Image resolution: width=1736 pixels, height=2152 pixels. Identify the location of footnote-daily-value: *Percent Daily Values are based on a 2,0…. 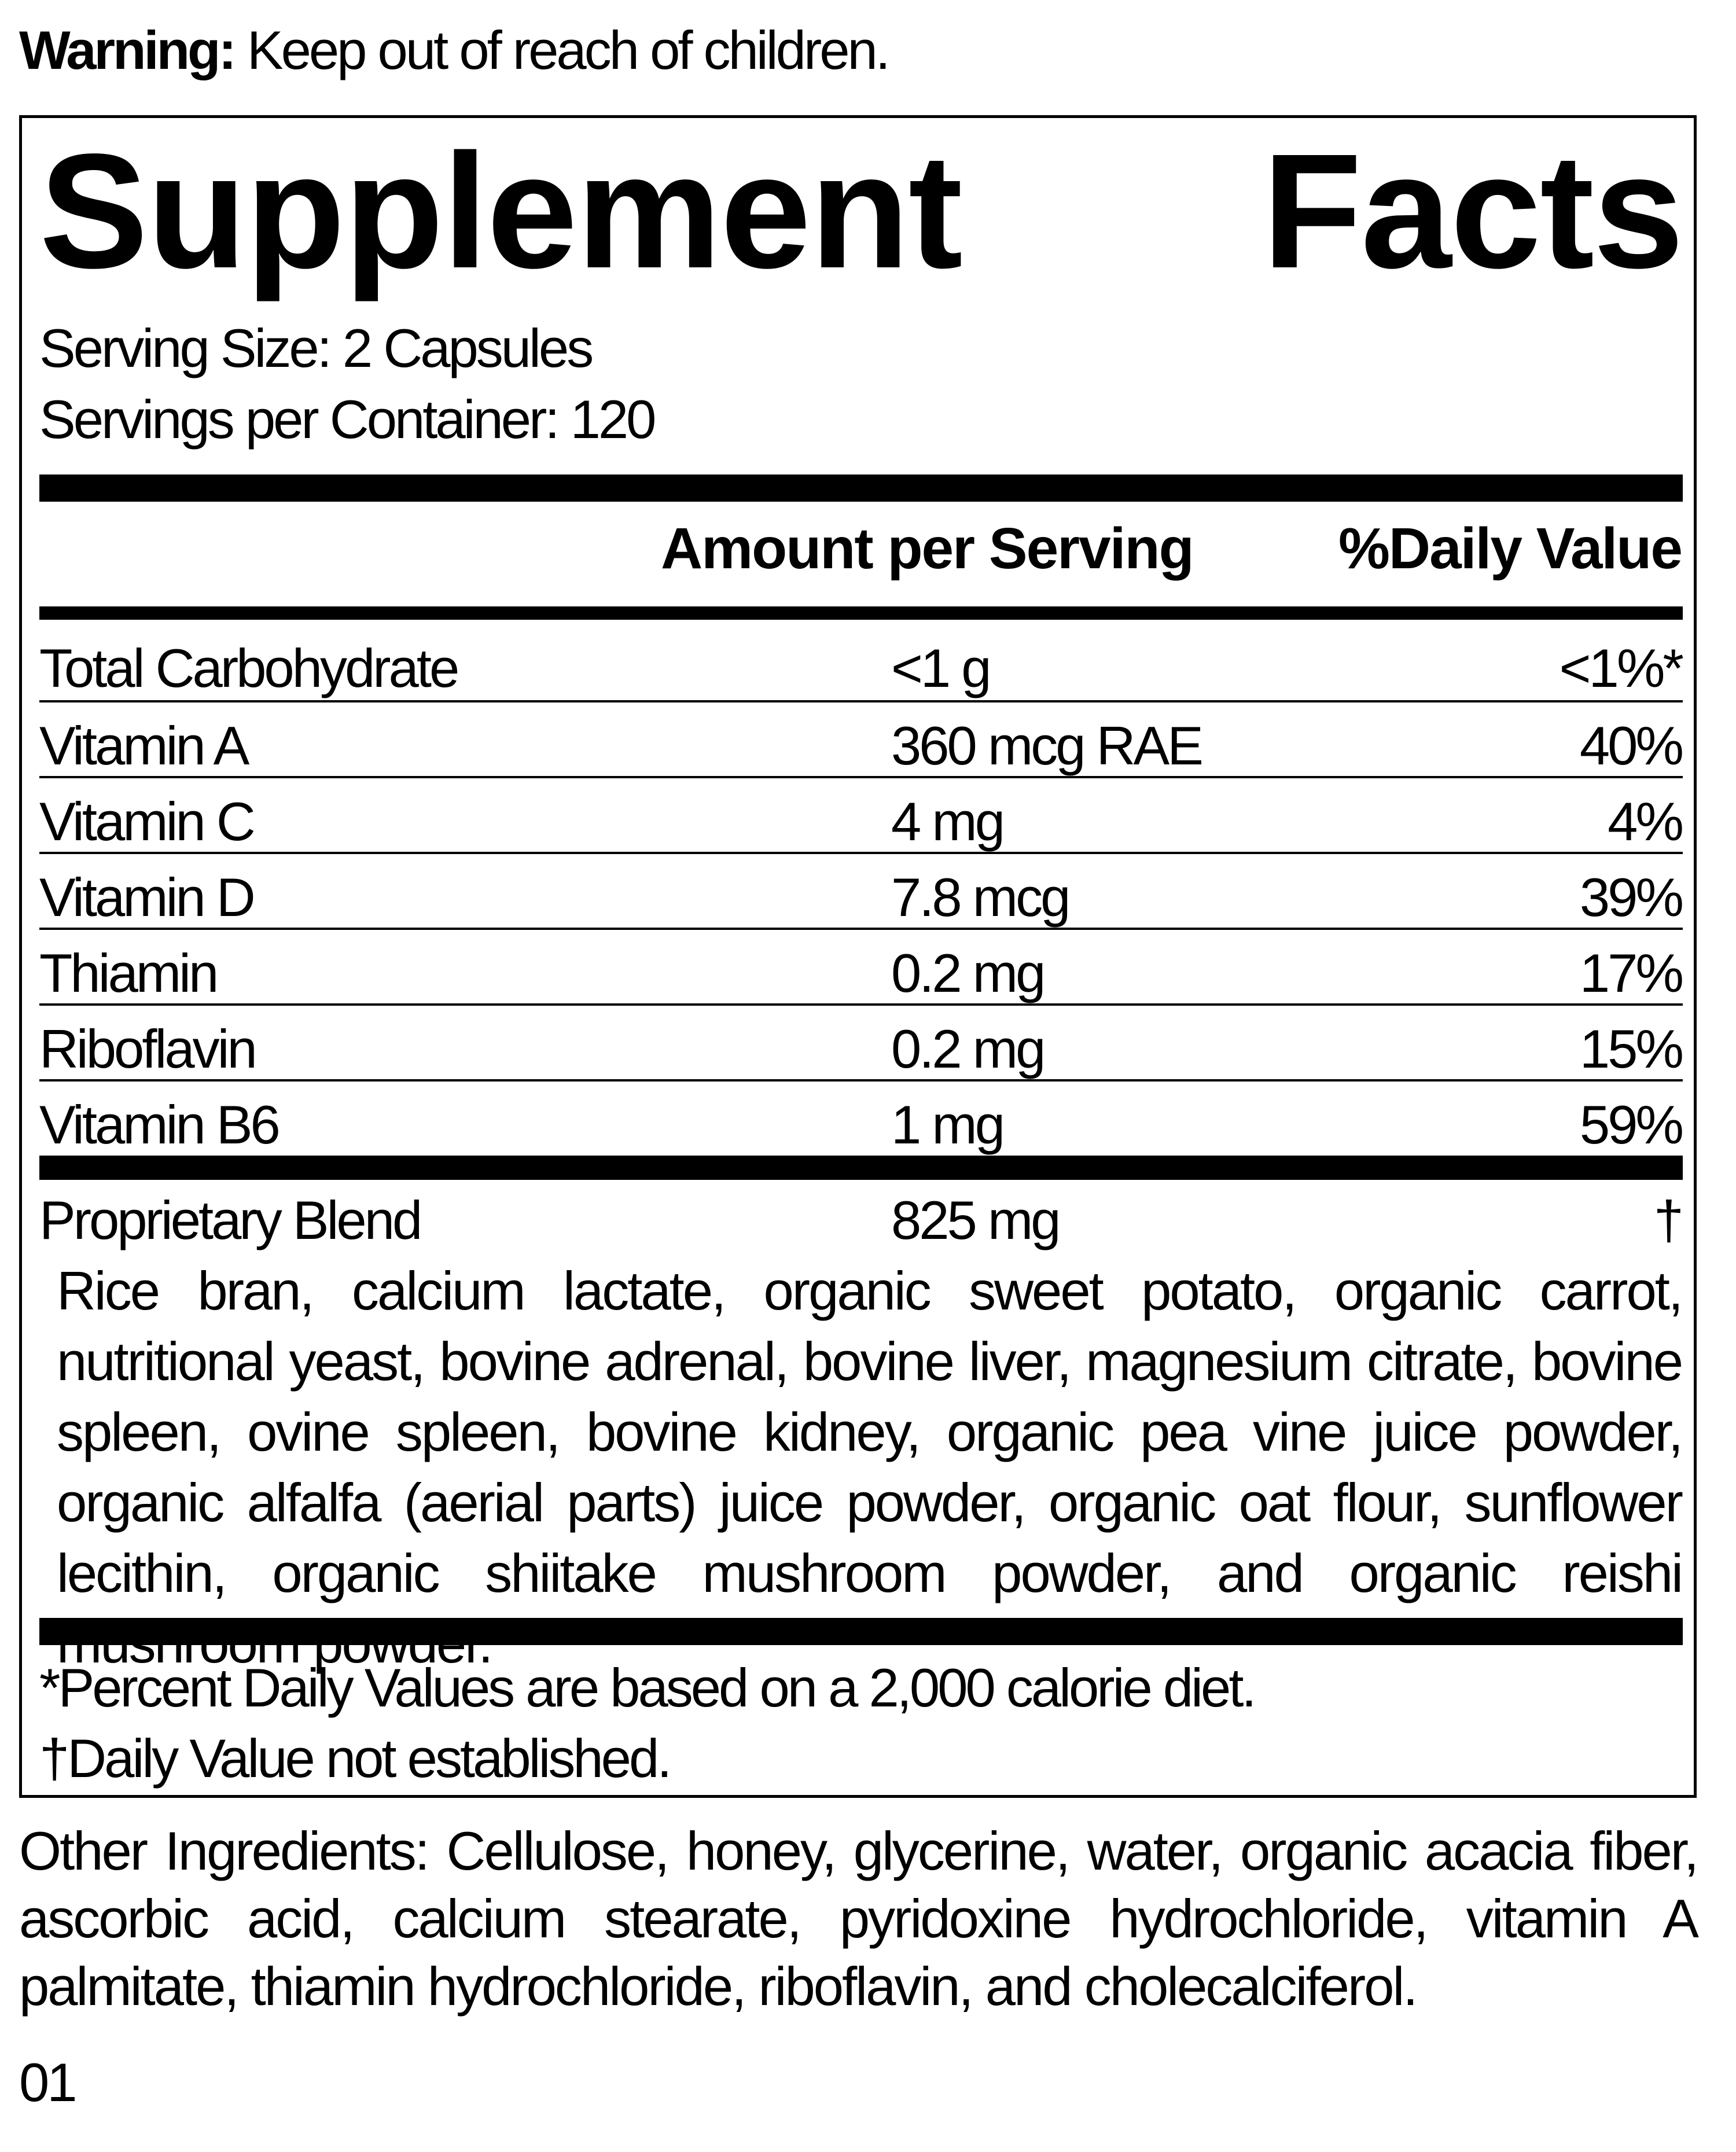
(648, 1687).